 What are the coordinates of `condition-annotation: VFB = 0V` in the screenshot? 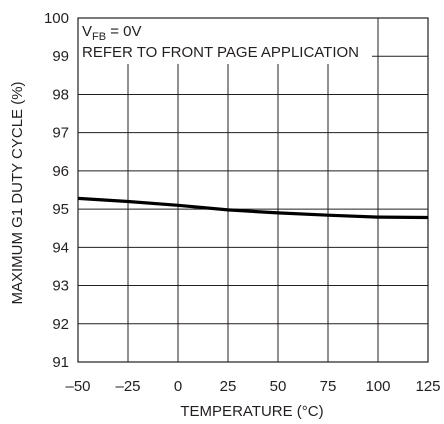 It's located at (112, 33).